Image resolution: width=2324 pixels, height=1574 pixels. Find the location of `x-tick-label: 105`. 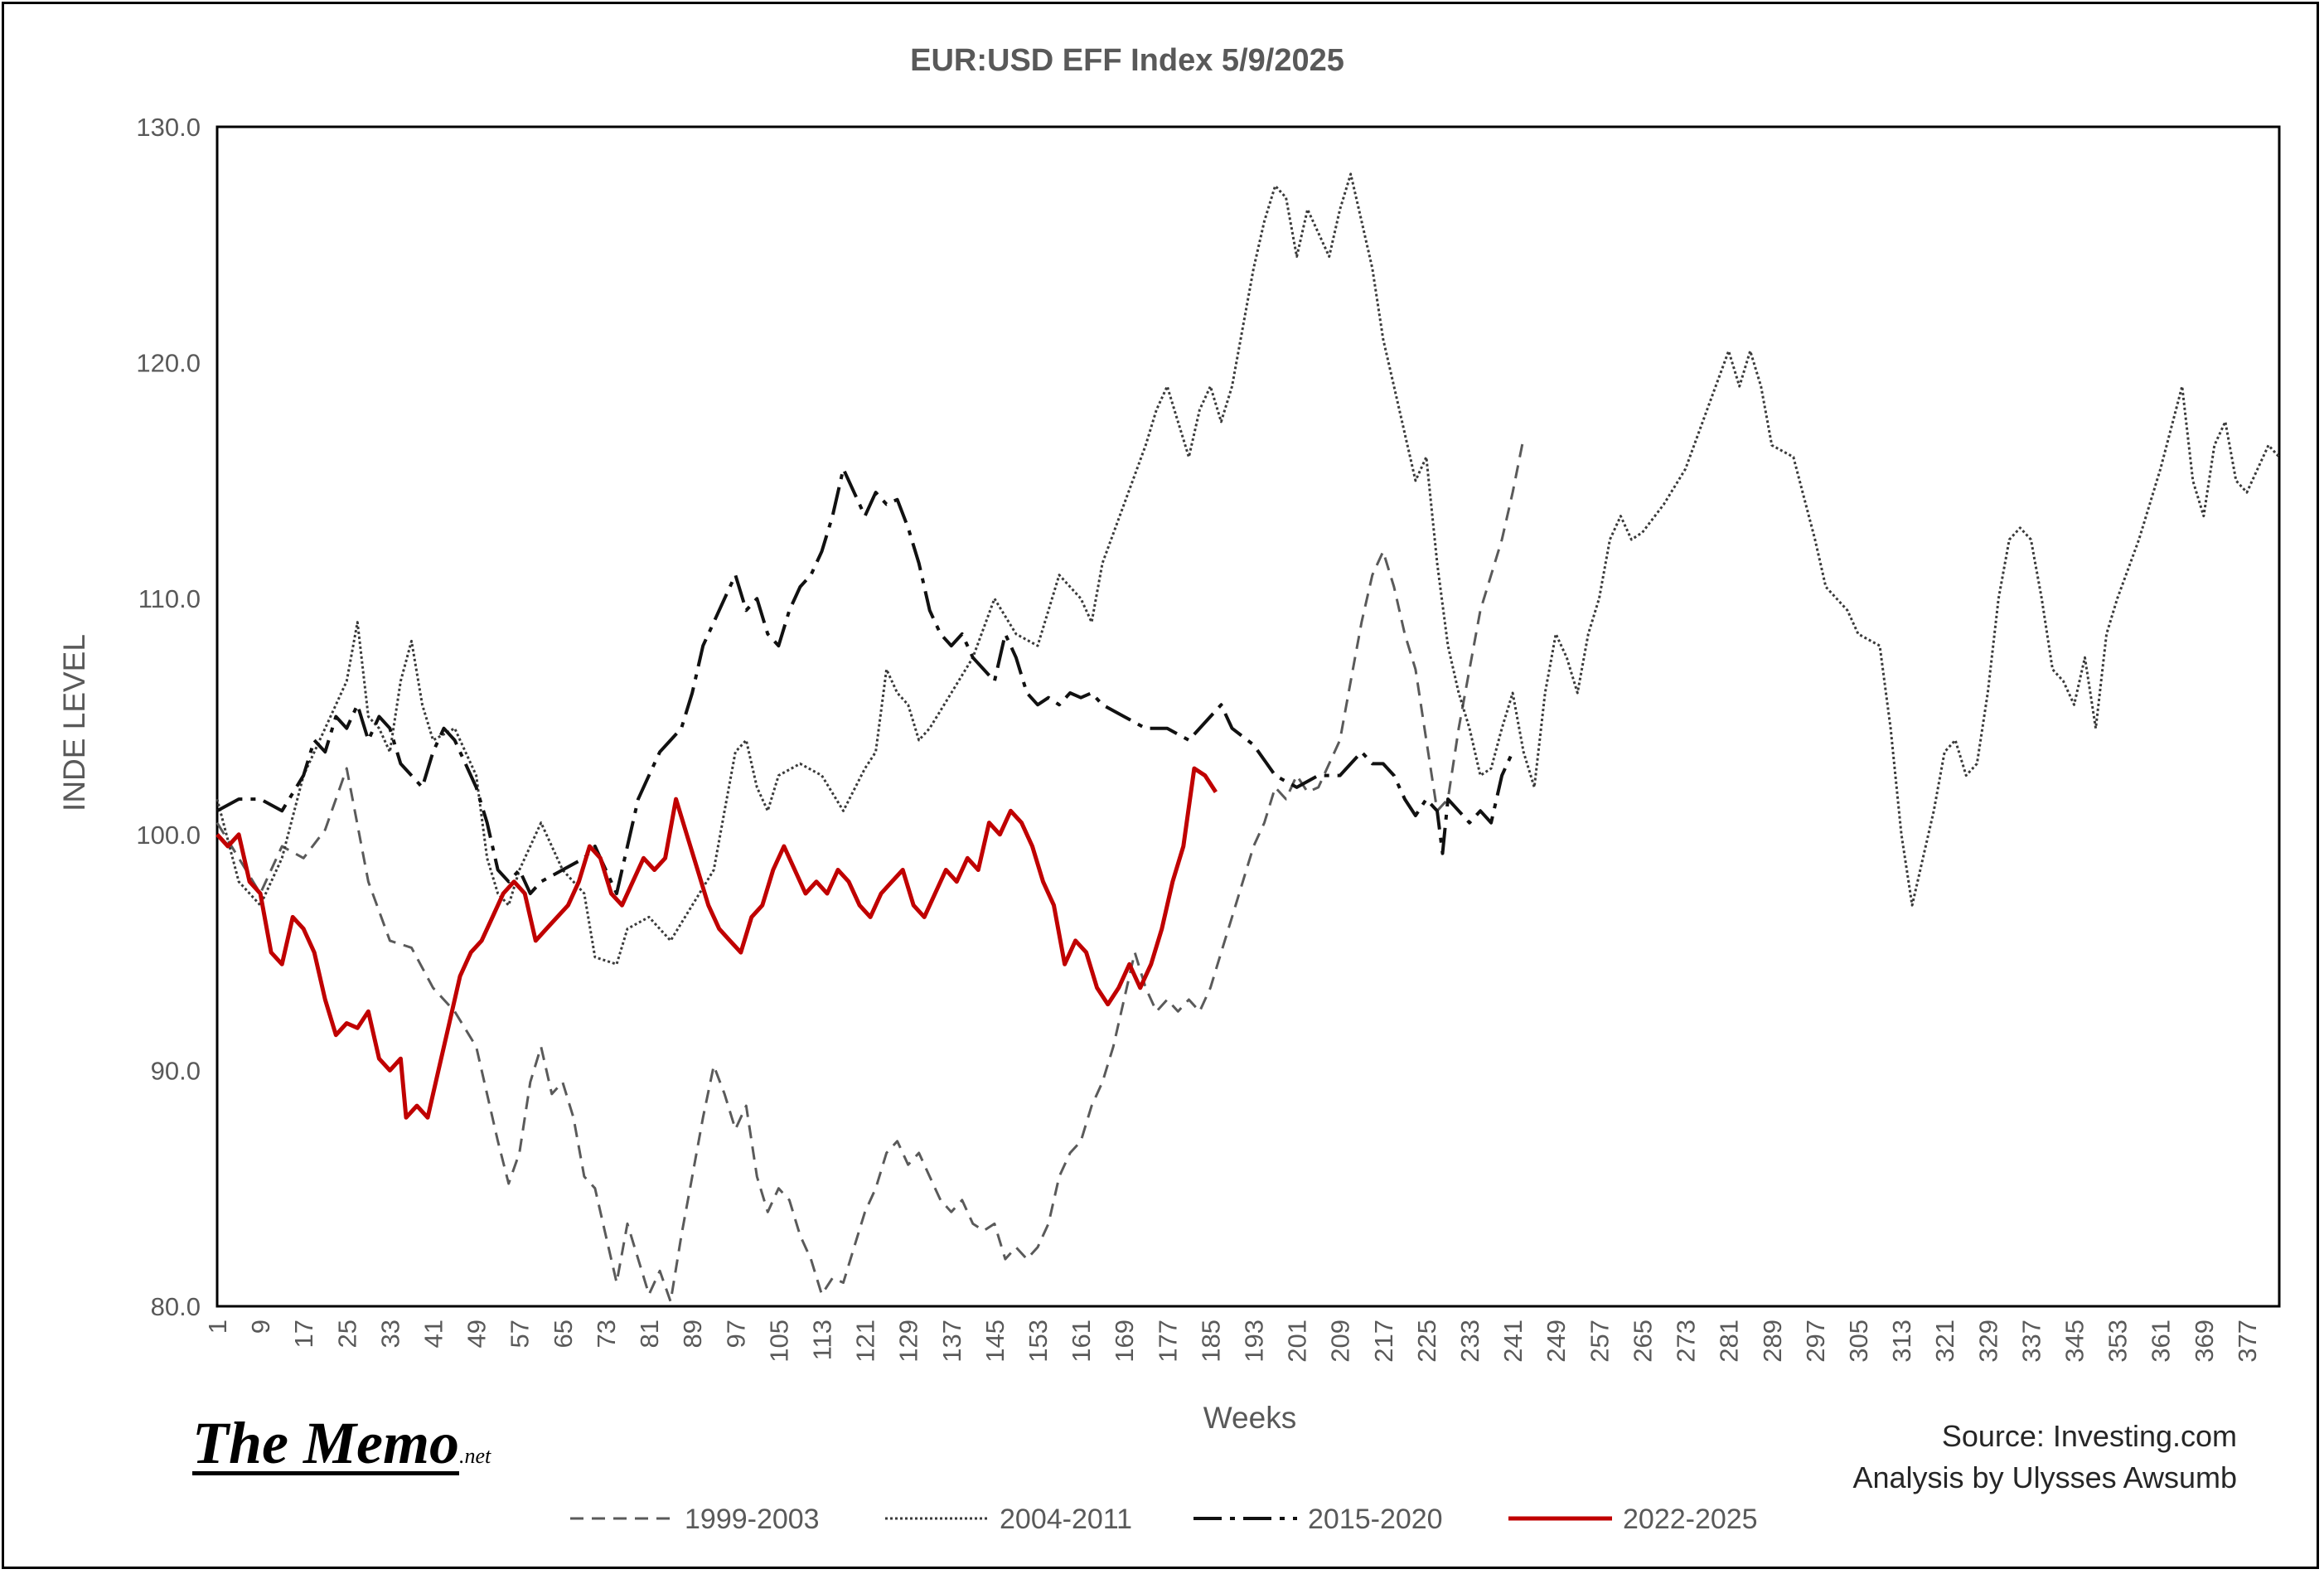

x-tick-label: 105 is located at coordinates (778, 1341).